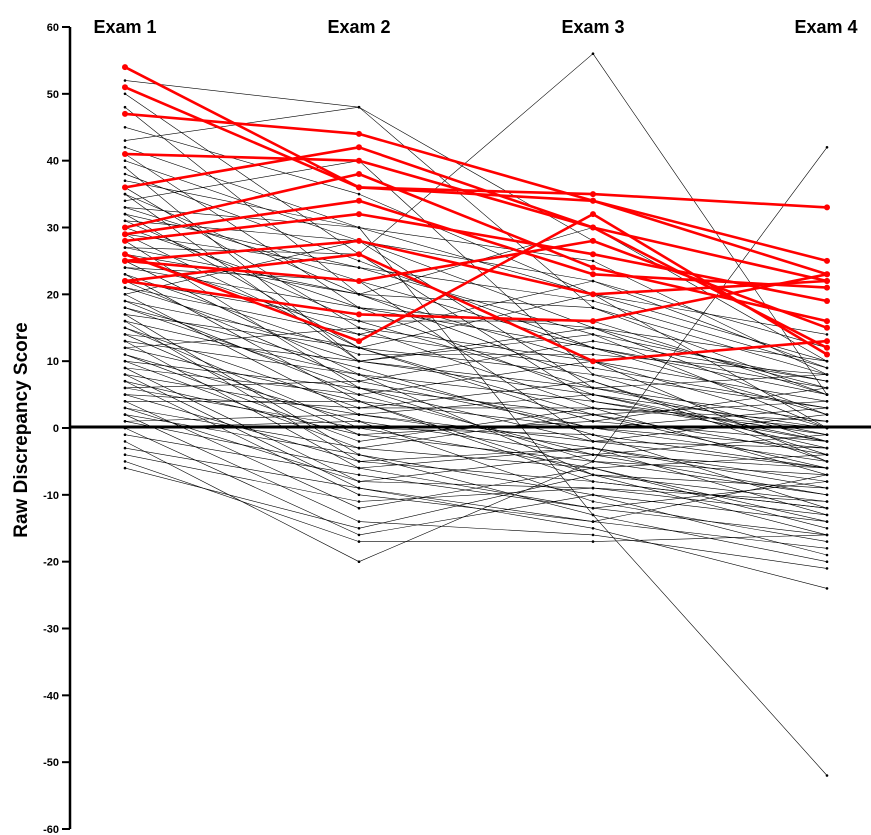 This screenshot has width=871, height=835. Describe the element at coordinates (592, 27) in the screenshot. I see `x-category-label: Exam 3` at that location.